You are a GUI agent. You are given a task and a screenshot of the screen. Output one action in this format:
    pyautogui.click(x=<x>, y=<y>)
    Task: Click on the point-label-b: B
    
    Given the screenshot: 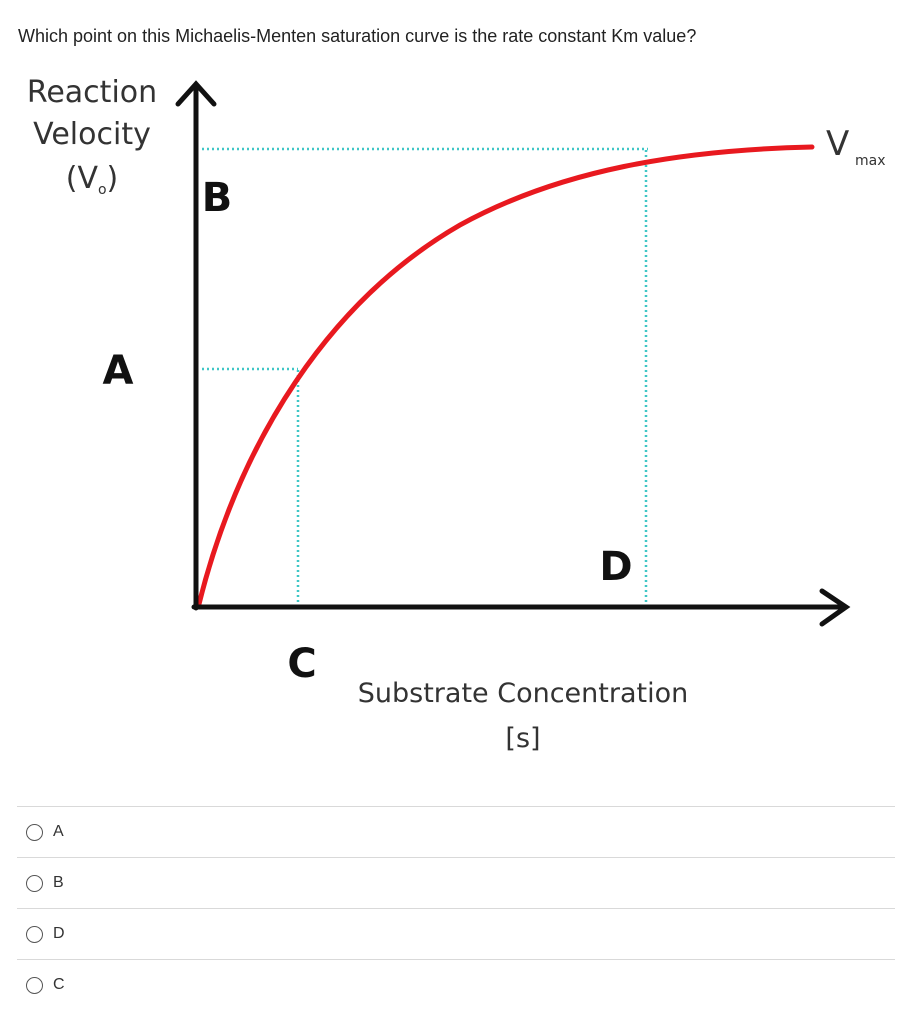 What is the action you would take?
    pyautogui.click(x=217, y=198)
    